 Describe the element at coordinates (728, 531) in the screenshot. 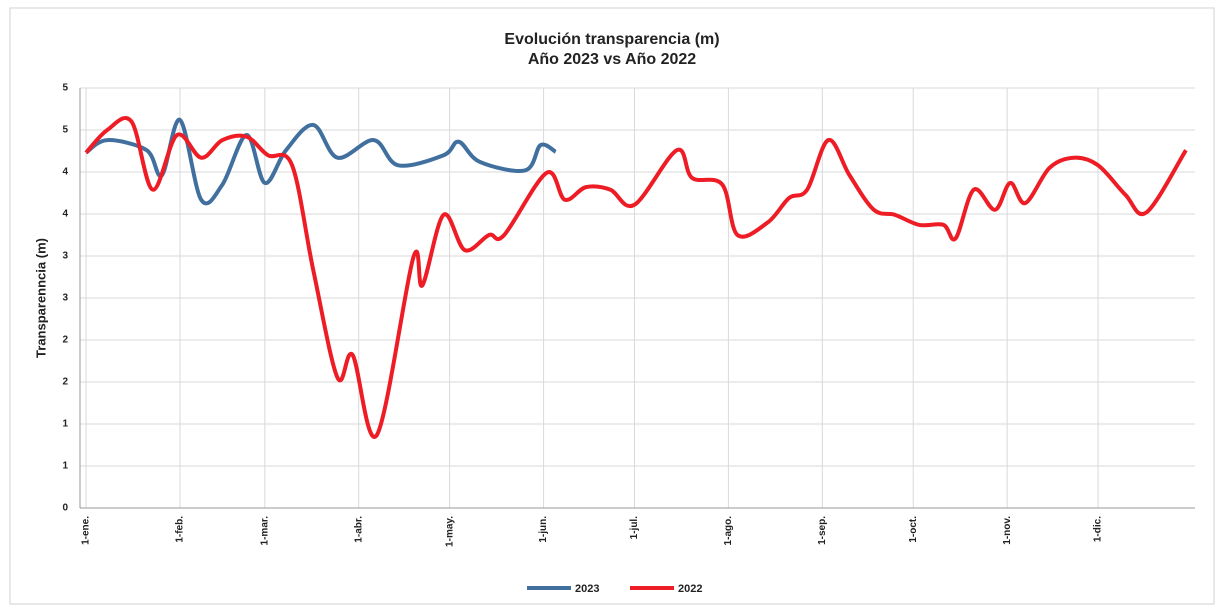

I see `x-tick-label: 1-ago.` at that location.